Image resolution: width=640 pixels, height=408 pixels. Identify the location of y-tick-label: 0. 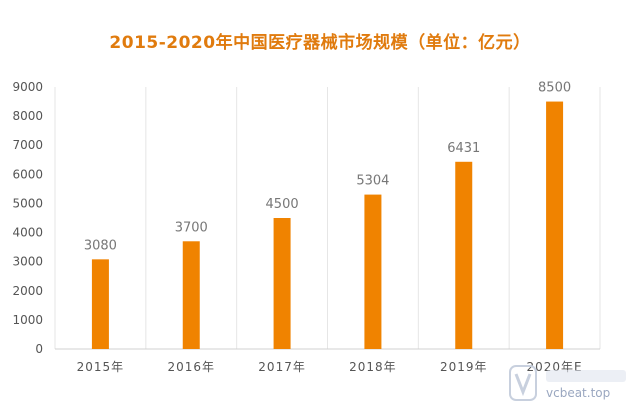
(39, 349).